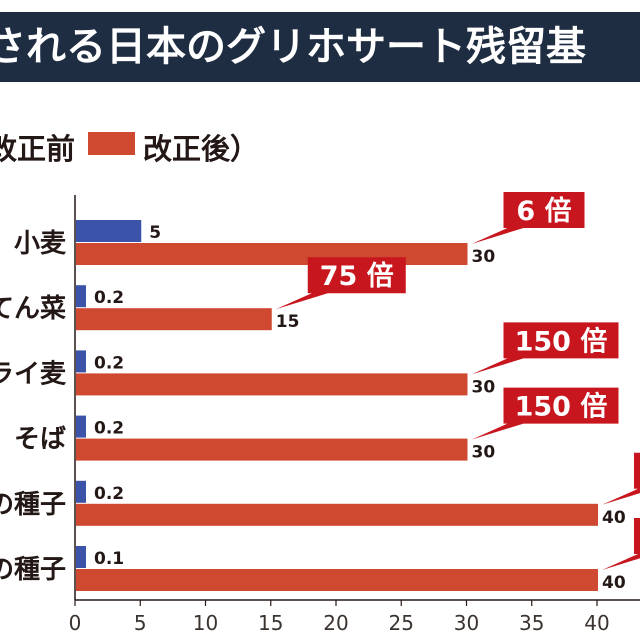 The height and width of the screenshot is (640, 640). What do you see at coordinates (320, 144) in the screenshot?
I see `legend: 改正前 改正後）` at bounding box center [320, 144].